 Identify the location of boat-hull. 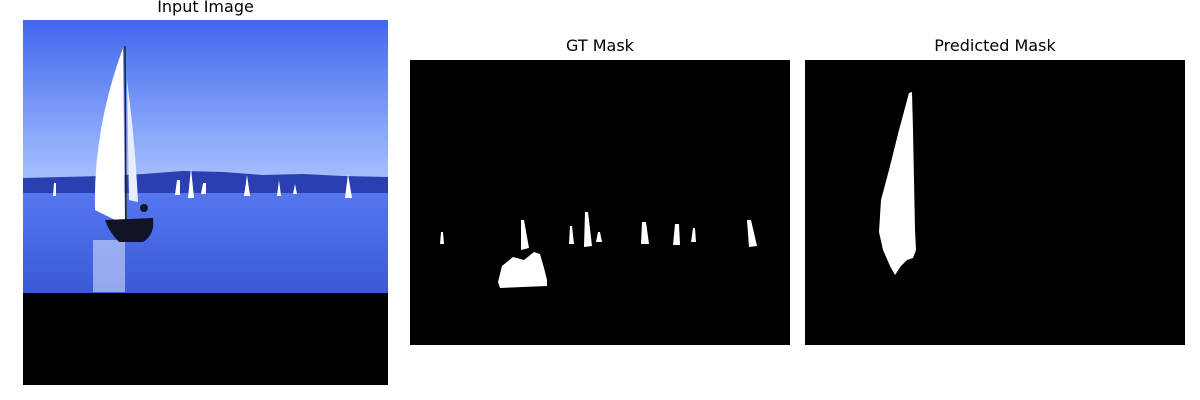
(129, 230).